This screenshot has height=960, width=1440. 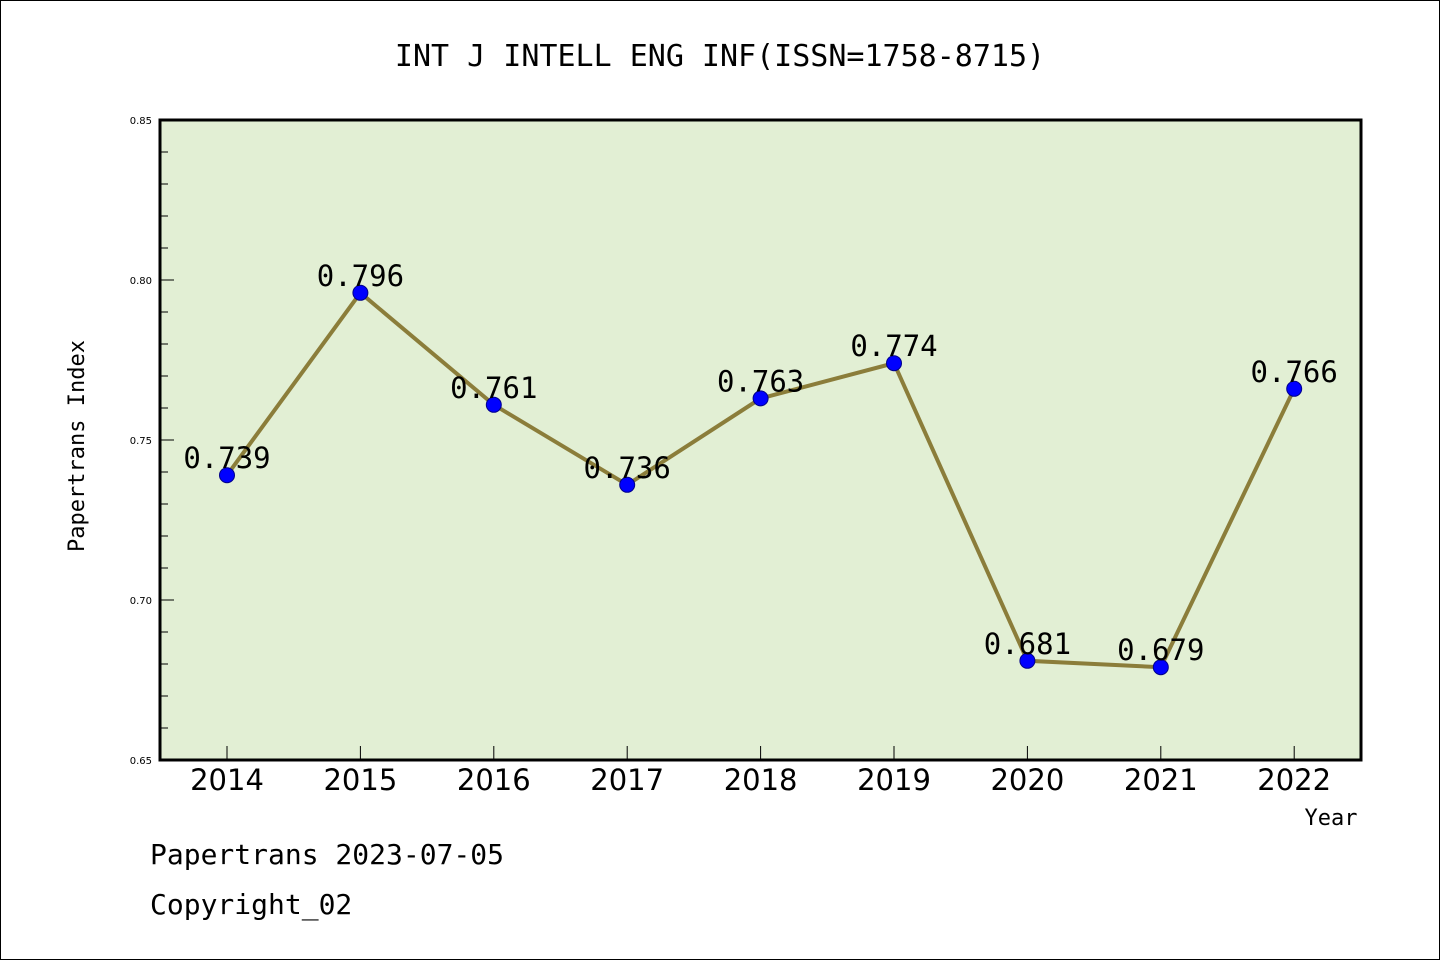 What do you see at coordinates (627, 468) in the screenshot?
I see `data-label: 0.736` at bounding box center [627, 468].